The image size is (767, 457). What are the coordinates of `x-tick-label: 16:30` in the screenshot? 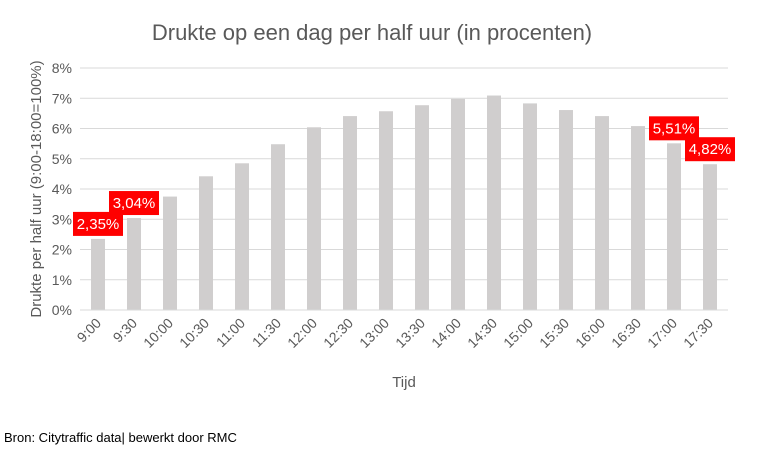 It's located at (626, 333).